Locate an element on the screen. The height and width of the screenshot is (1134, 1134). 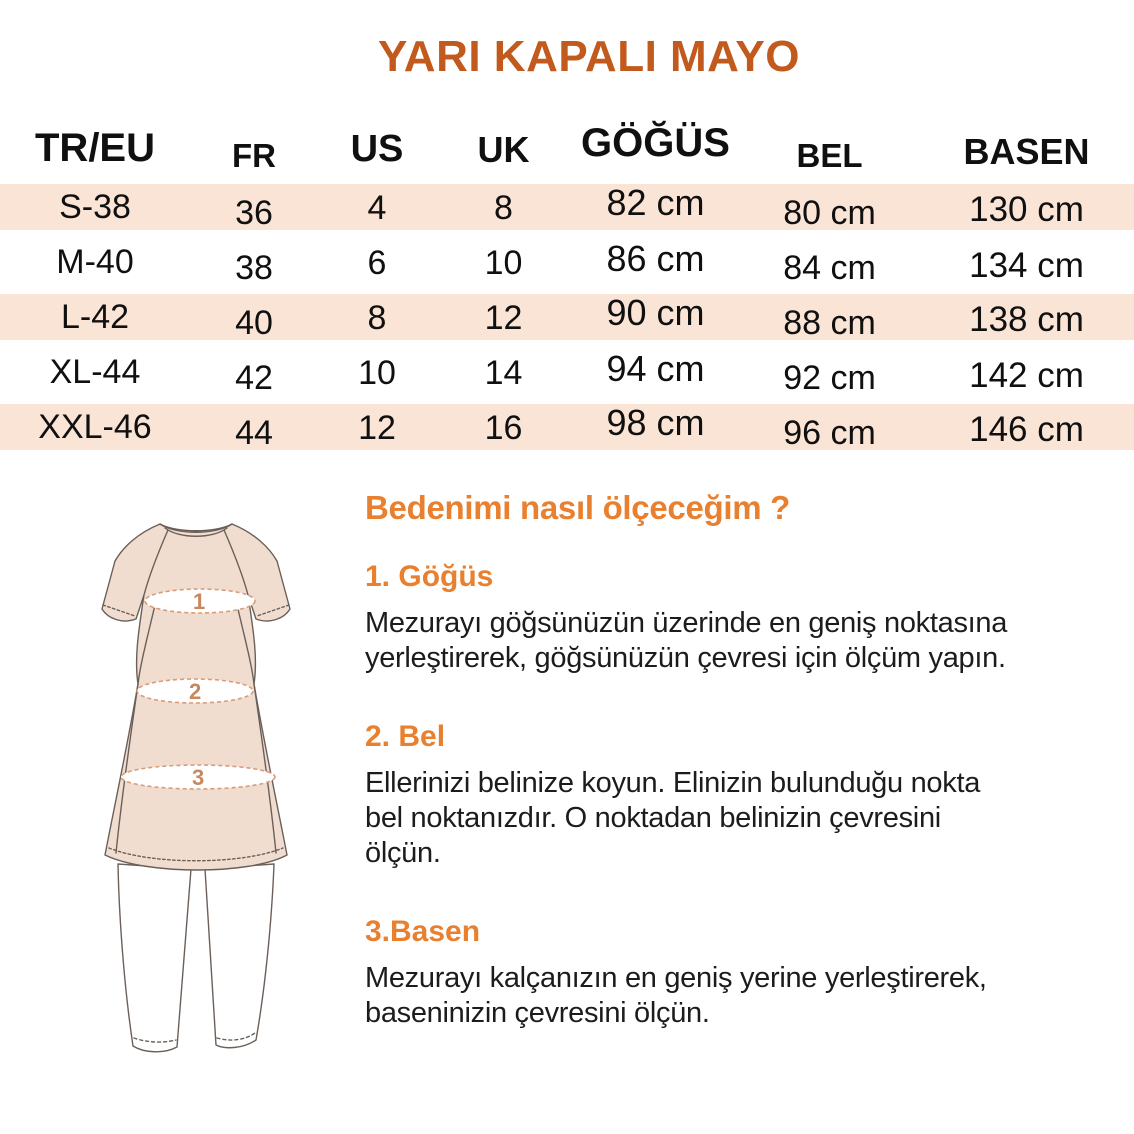
sleeve-cuff-stitch-left is located at coordinates (119, 610).